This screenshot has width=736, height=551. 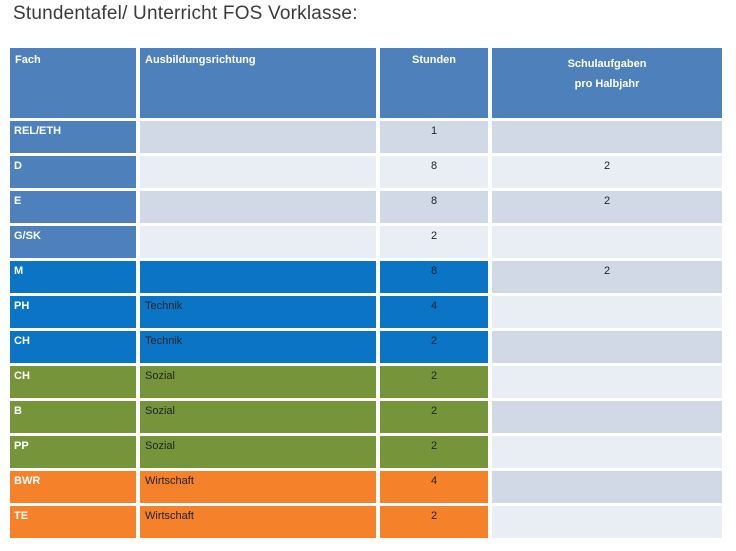 I want to click on table-row: TE Wirtschaft 2, so click(x=366, y=522).